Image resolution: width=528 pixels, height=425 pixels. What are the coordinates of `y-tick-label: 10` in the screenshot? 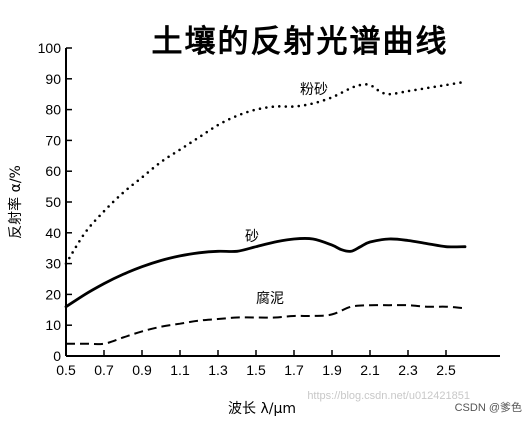 It's located at (53, 325).